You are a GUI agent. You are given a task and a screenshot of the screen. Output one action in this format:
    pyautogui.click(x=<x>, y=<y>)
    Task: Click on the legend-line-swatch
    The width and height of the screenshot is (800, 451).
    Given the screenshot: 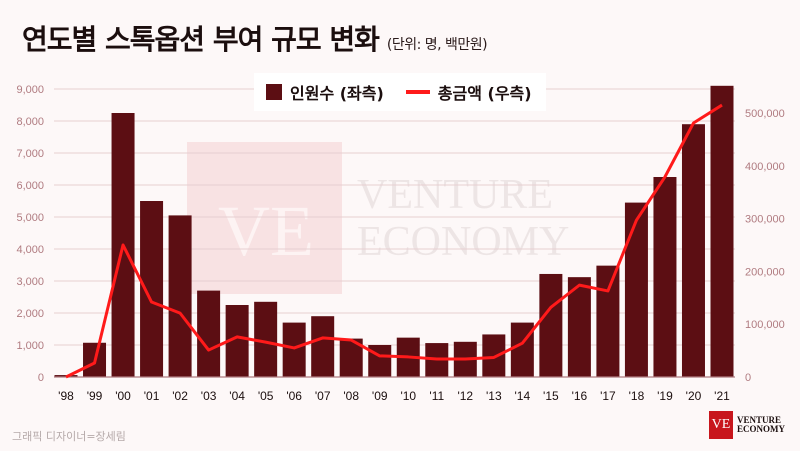 What is the action you would take?
    pyautogui.click(x=417, y=92)
    